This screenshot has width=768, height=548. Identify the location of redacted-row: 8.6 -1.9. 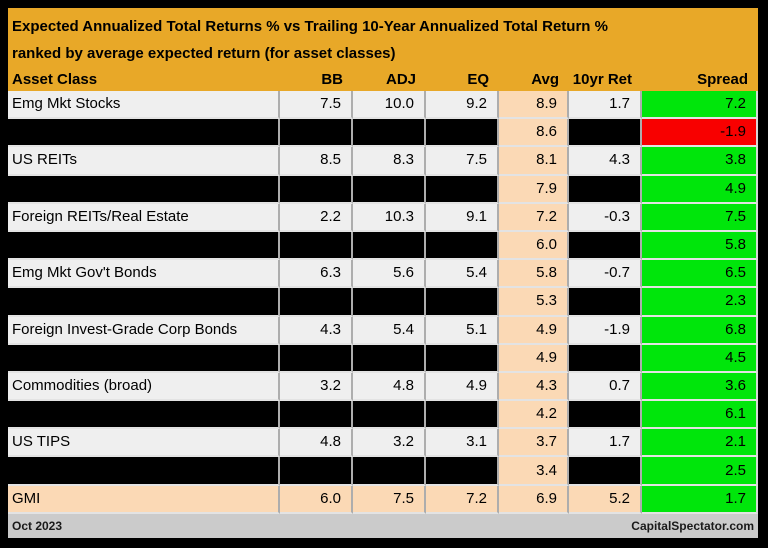
(383, 133).